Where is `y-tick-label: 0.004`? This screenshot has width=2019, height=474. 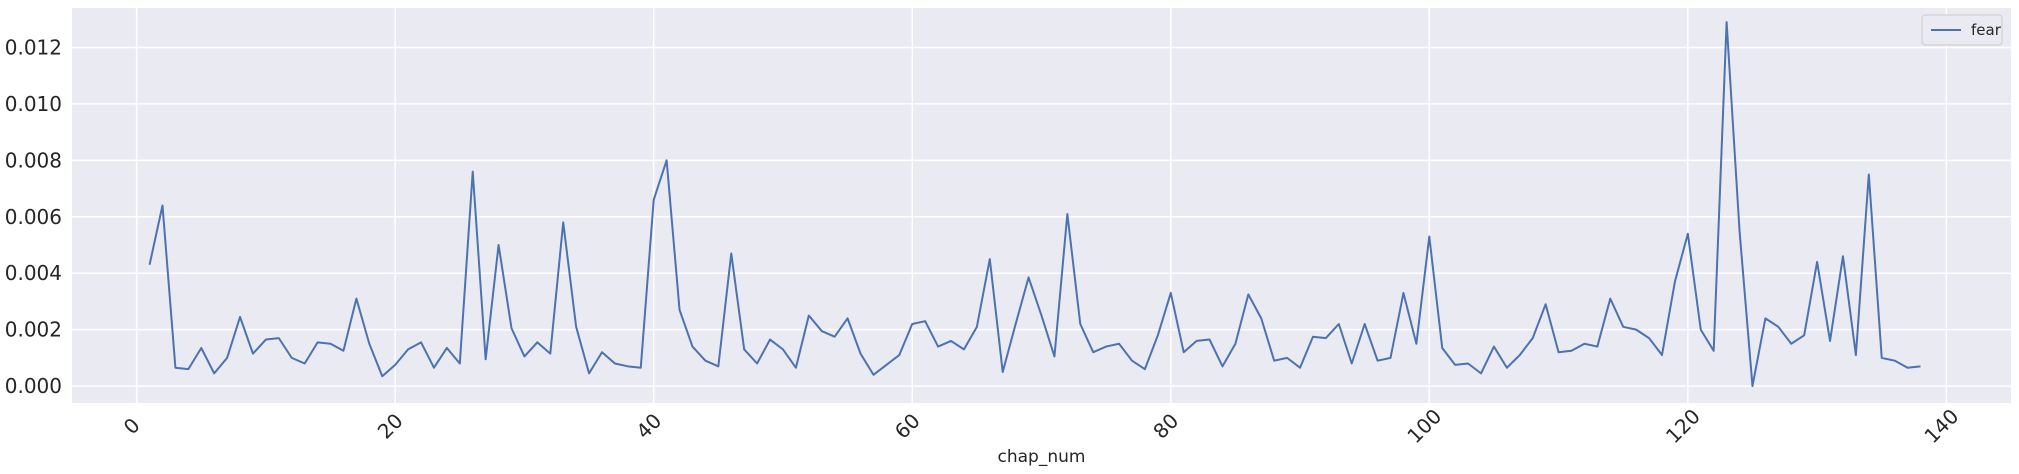
y-tick-label: 0.004 is located at coordinates (33, 273).